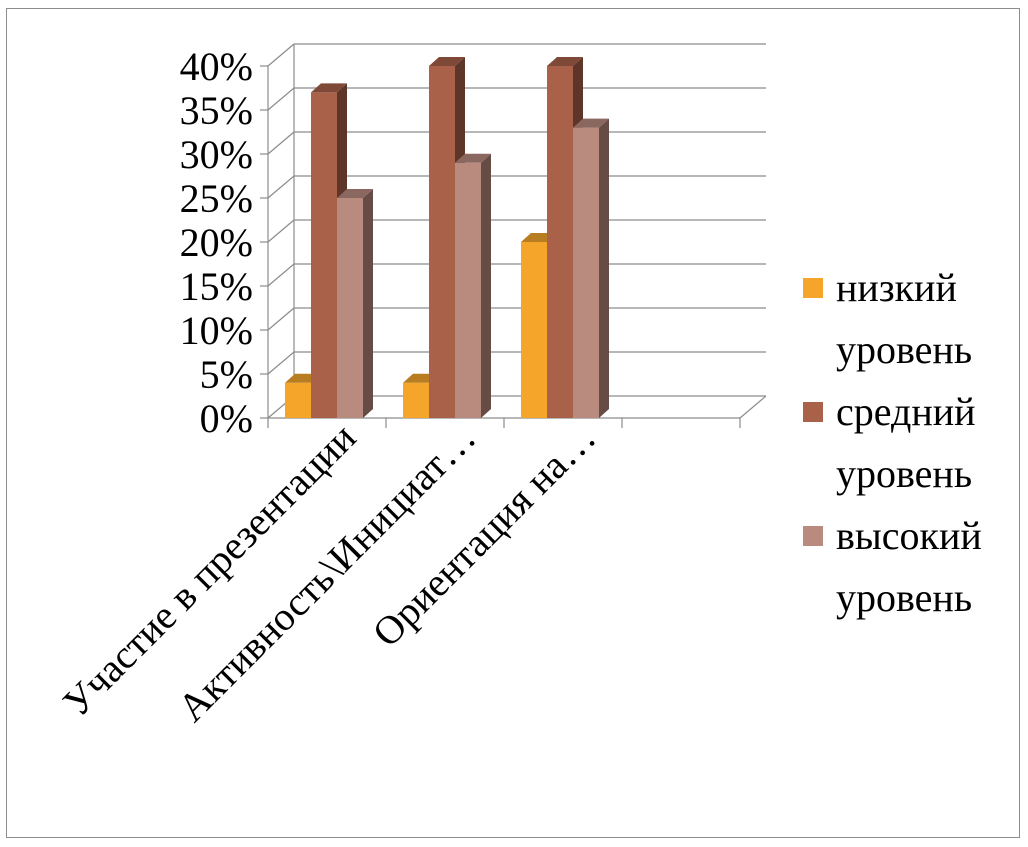  What do you see at coordinates (909, 566) in the screenshot?
I see `legend-label: высокий уровень` at bounding box center [909, 566].